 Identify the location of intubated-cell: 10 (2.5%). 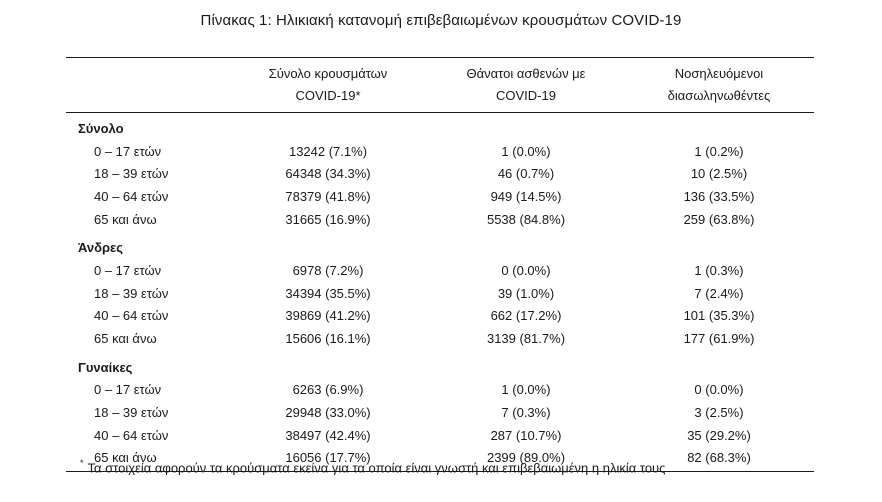
(719, 174).